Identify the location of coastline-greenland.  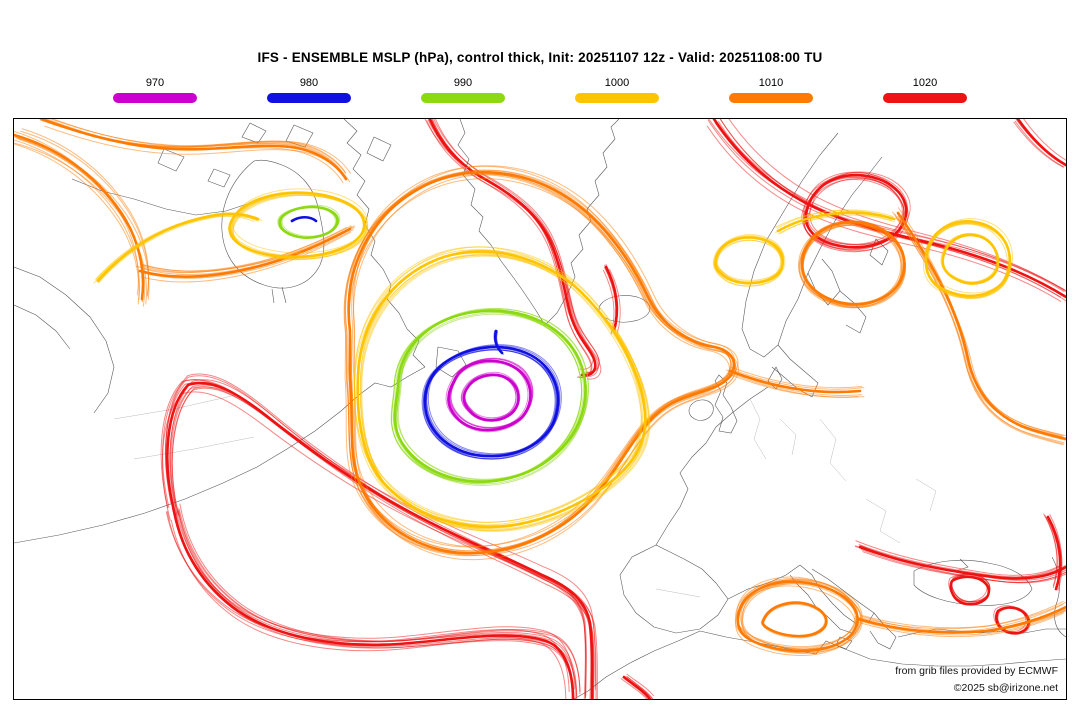
(538, 222).